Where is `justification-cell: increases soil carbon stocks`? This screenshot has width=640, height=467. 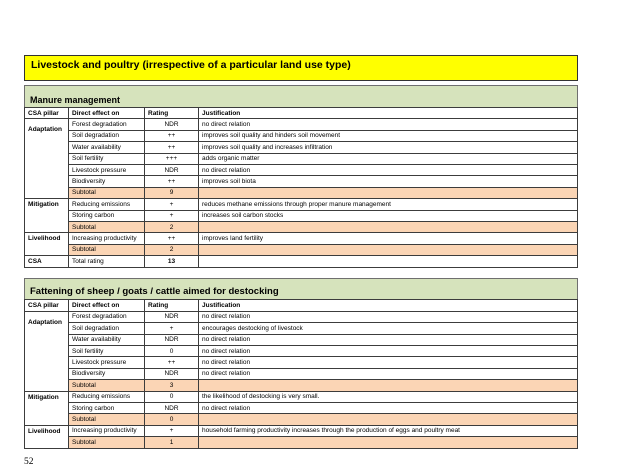
justification-cell: increases soil carbon stocks is located at coordinates (388, 215).